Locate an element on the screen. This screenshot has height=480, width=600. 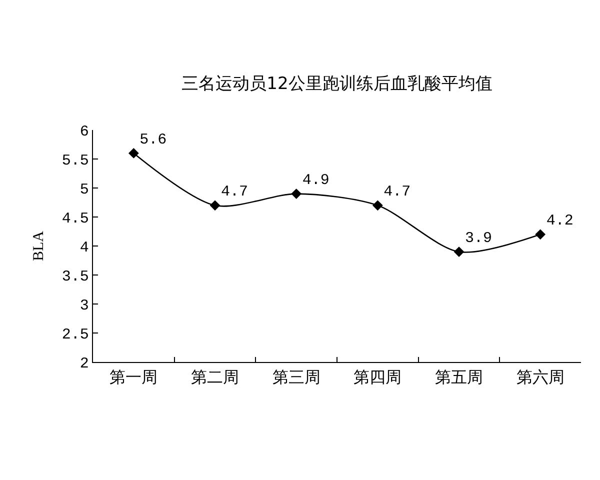
data-label: 5.6 is located at coordinates (153, 139).